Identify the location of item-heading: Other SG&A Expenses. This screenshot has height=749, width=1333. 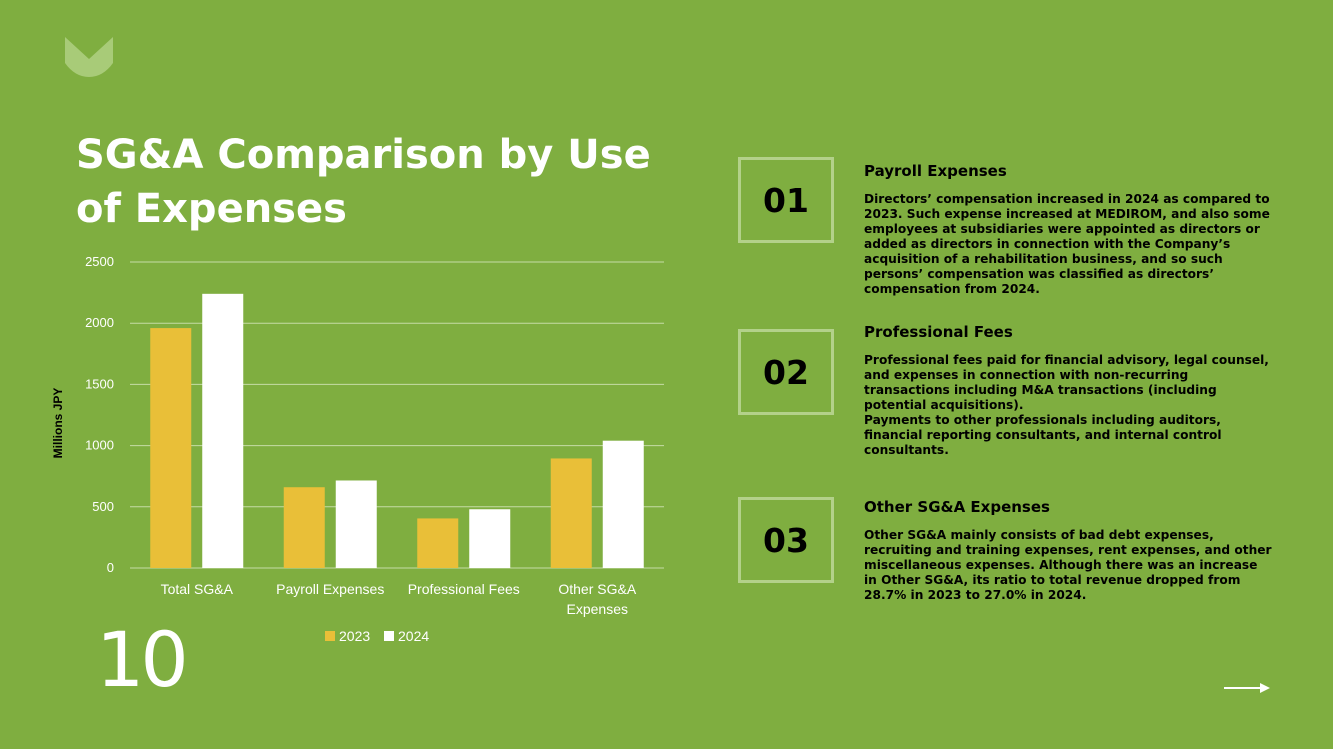
(957, 507).